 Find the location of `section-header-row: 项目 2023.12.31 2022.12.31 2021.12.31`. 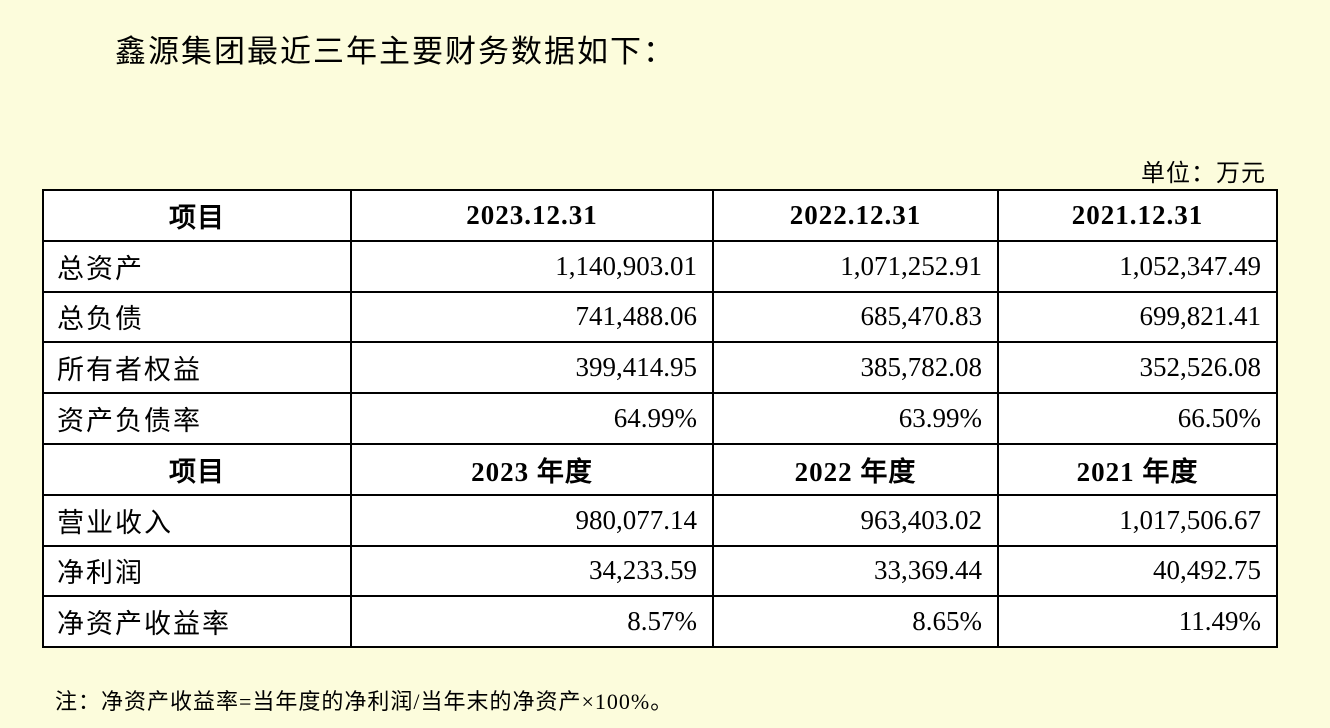

section-header-row: 项目 2023.12.31 2022.12.31 2021.12.31 is located at coordinates (660, 215).